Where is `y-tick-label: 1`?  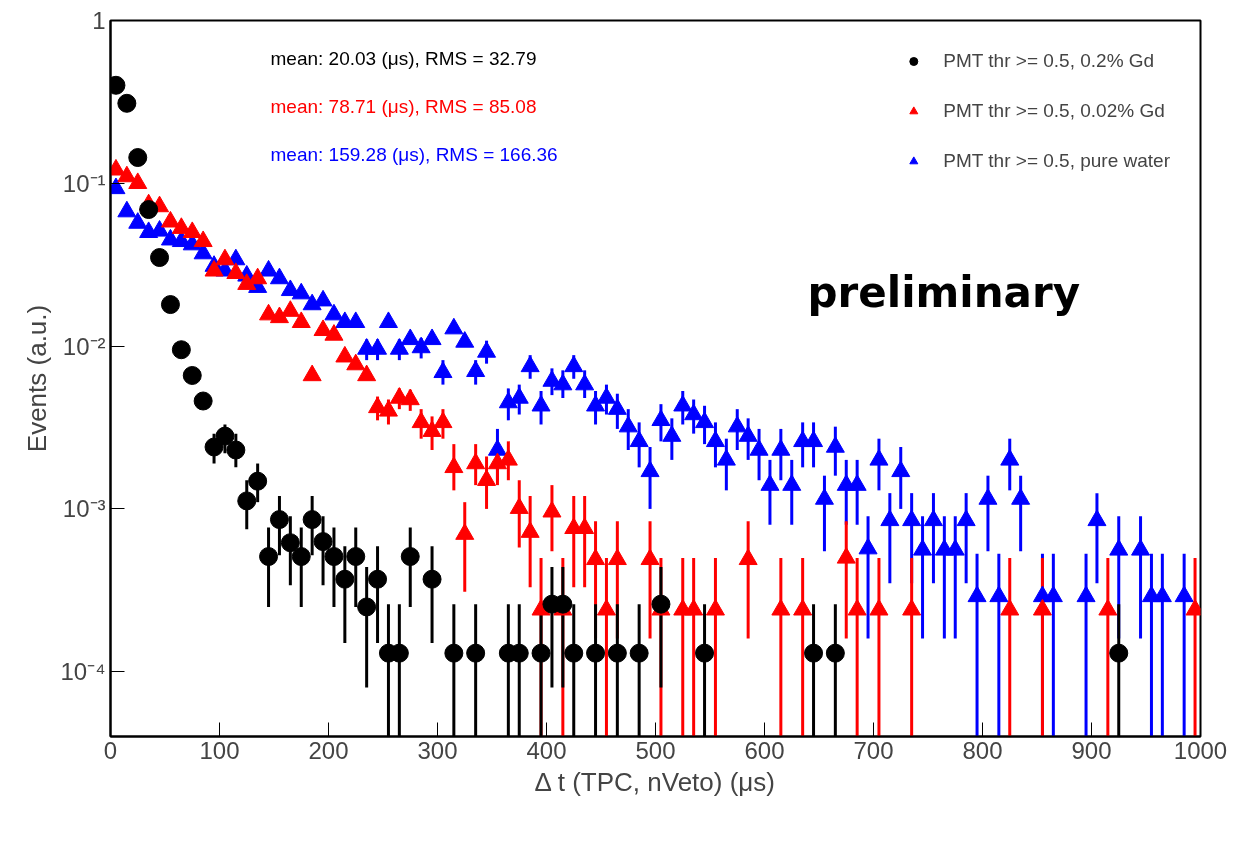 y-tick-label: 1 is located at coordinates (99, 20).